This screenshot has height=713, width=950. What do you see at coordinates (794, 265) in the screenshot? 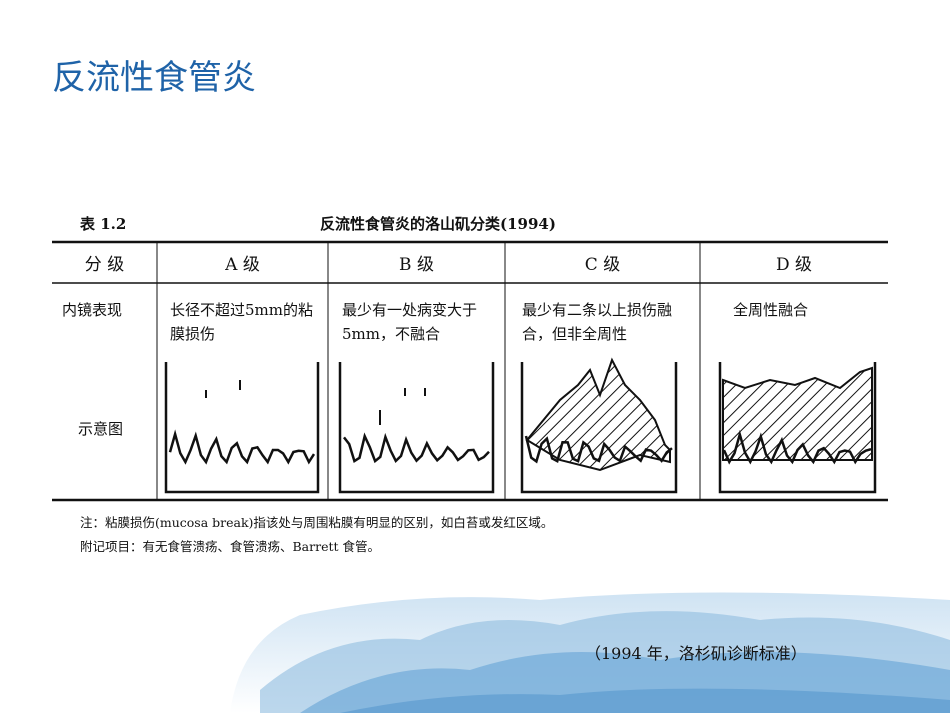
I see `column-header: D 级` at bounding box center [794, 265].